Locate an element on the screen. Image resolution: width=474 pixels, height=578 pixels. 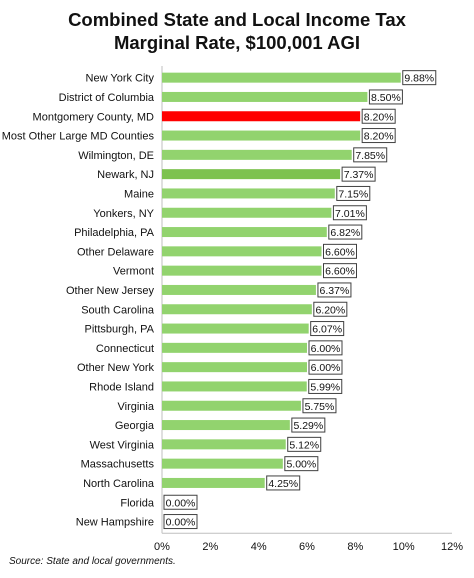
data-label: 6.82% is located at coordinates (345, 233).